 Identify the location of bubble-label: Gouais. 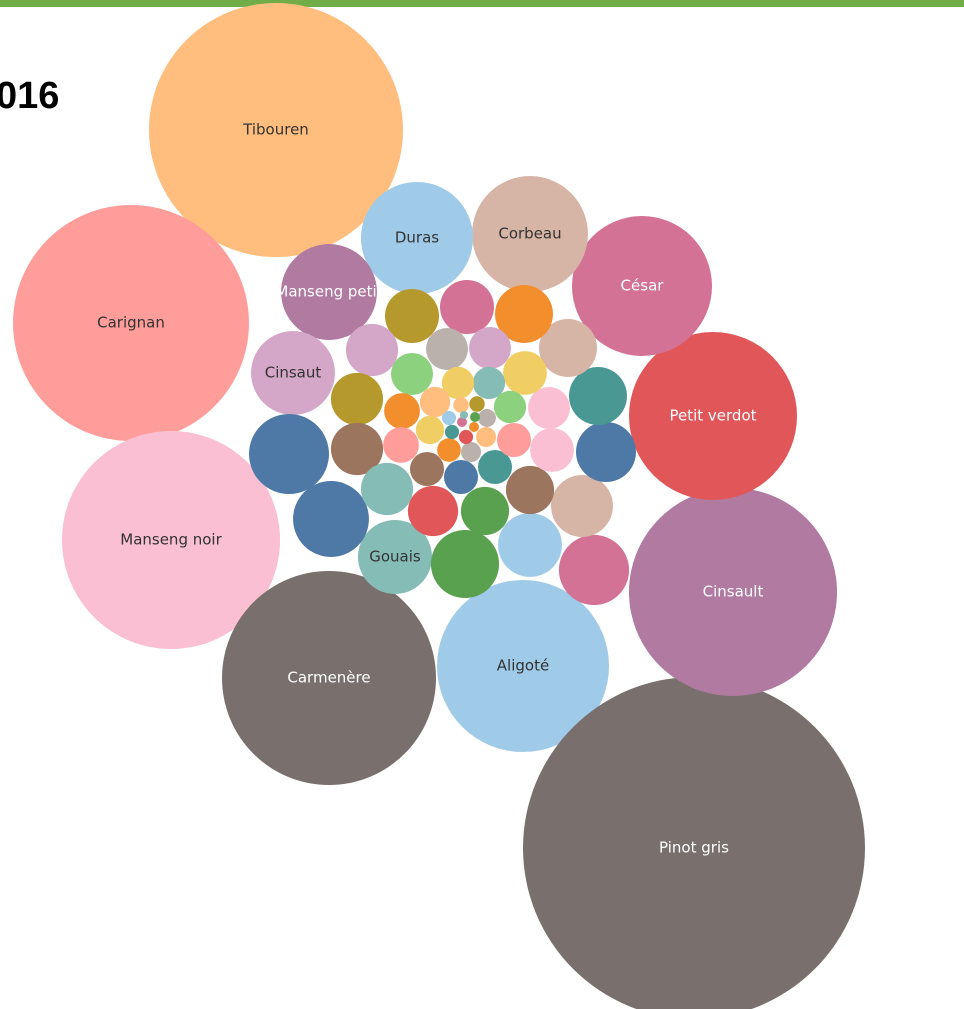
(395, 557).